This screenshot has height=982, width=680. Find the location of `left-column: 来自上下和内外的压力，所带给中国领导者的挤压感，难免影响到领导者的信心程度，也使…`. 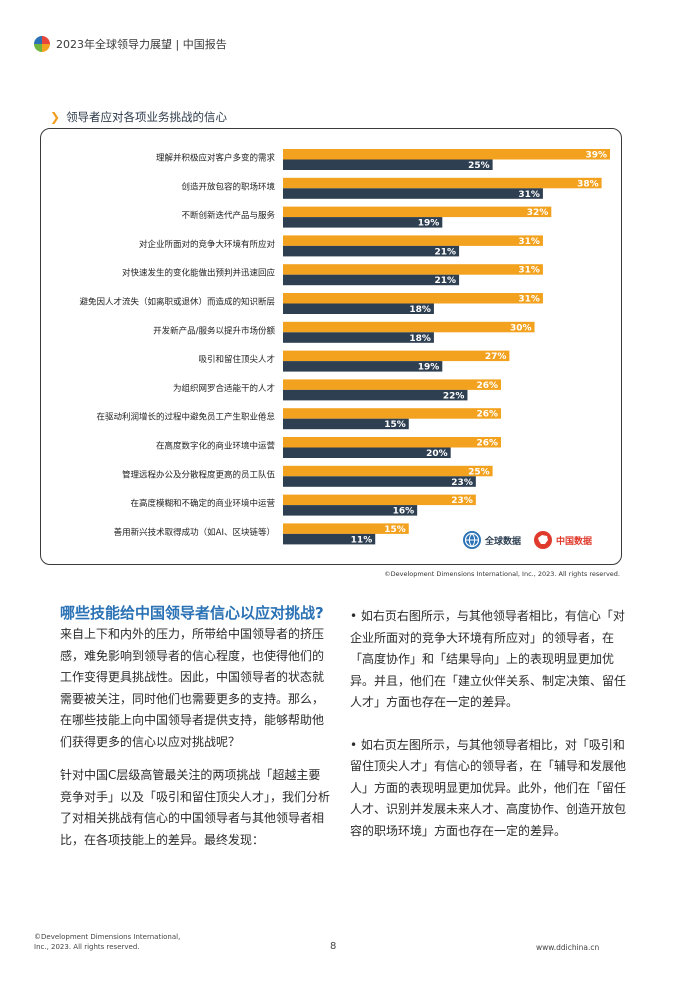

left-column: 来自上下和内外的压力，所带给中国领导者的挤压感，难免影响到领导者的信心程度，也使… is located at coordinates (196, 743).